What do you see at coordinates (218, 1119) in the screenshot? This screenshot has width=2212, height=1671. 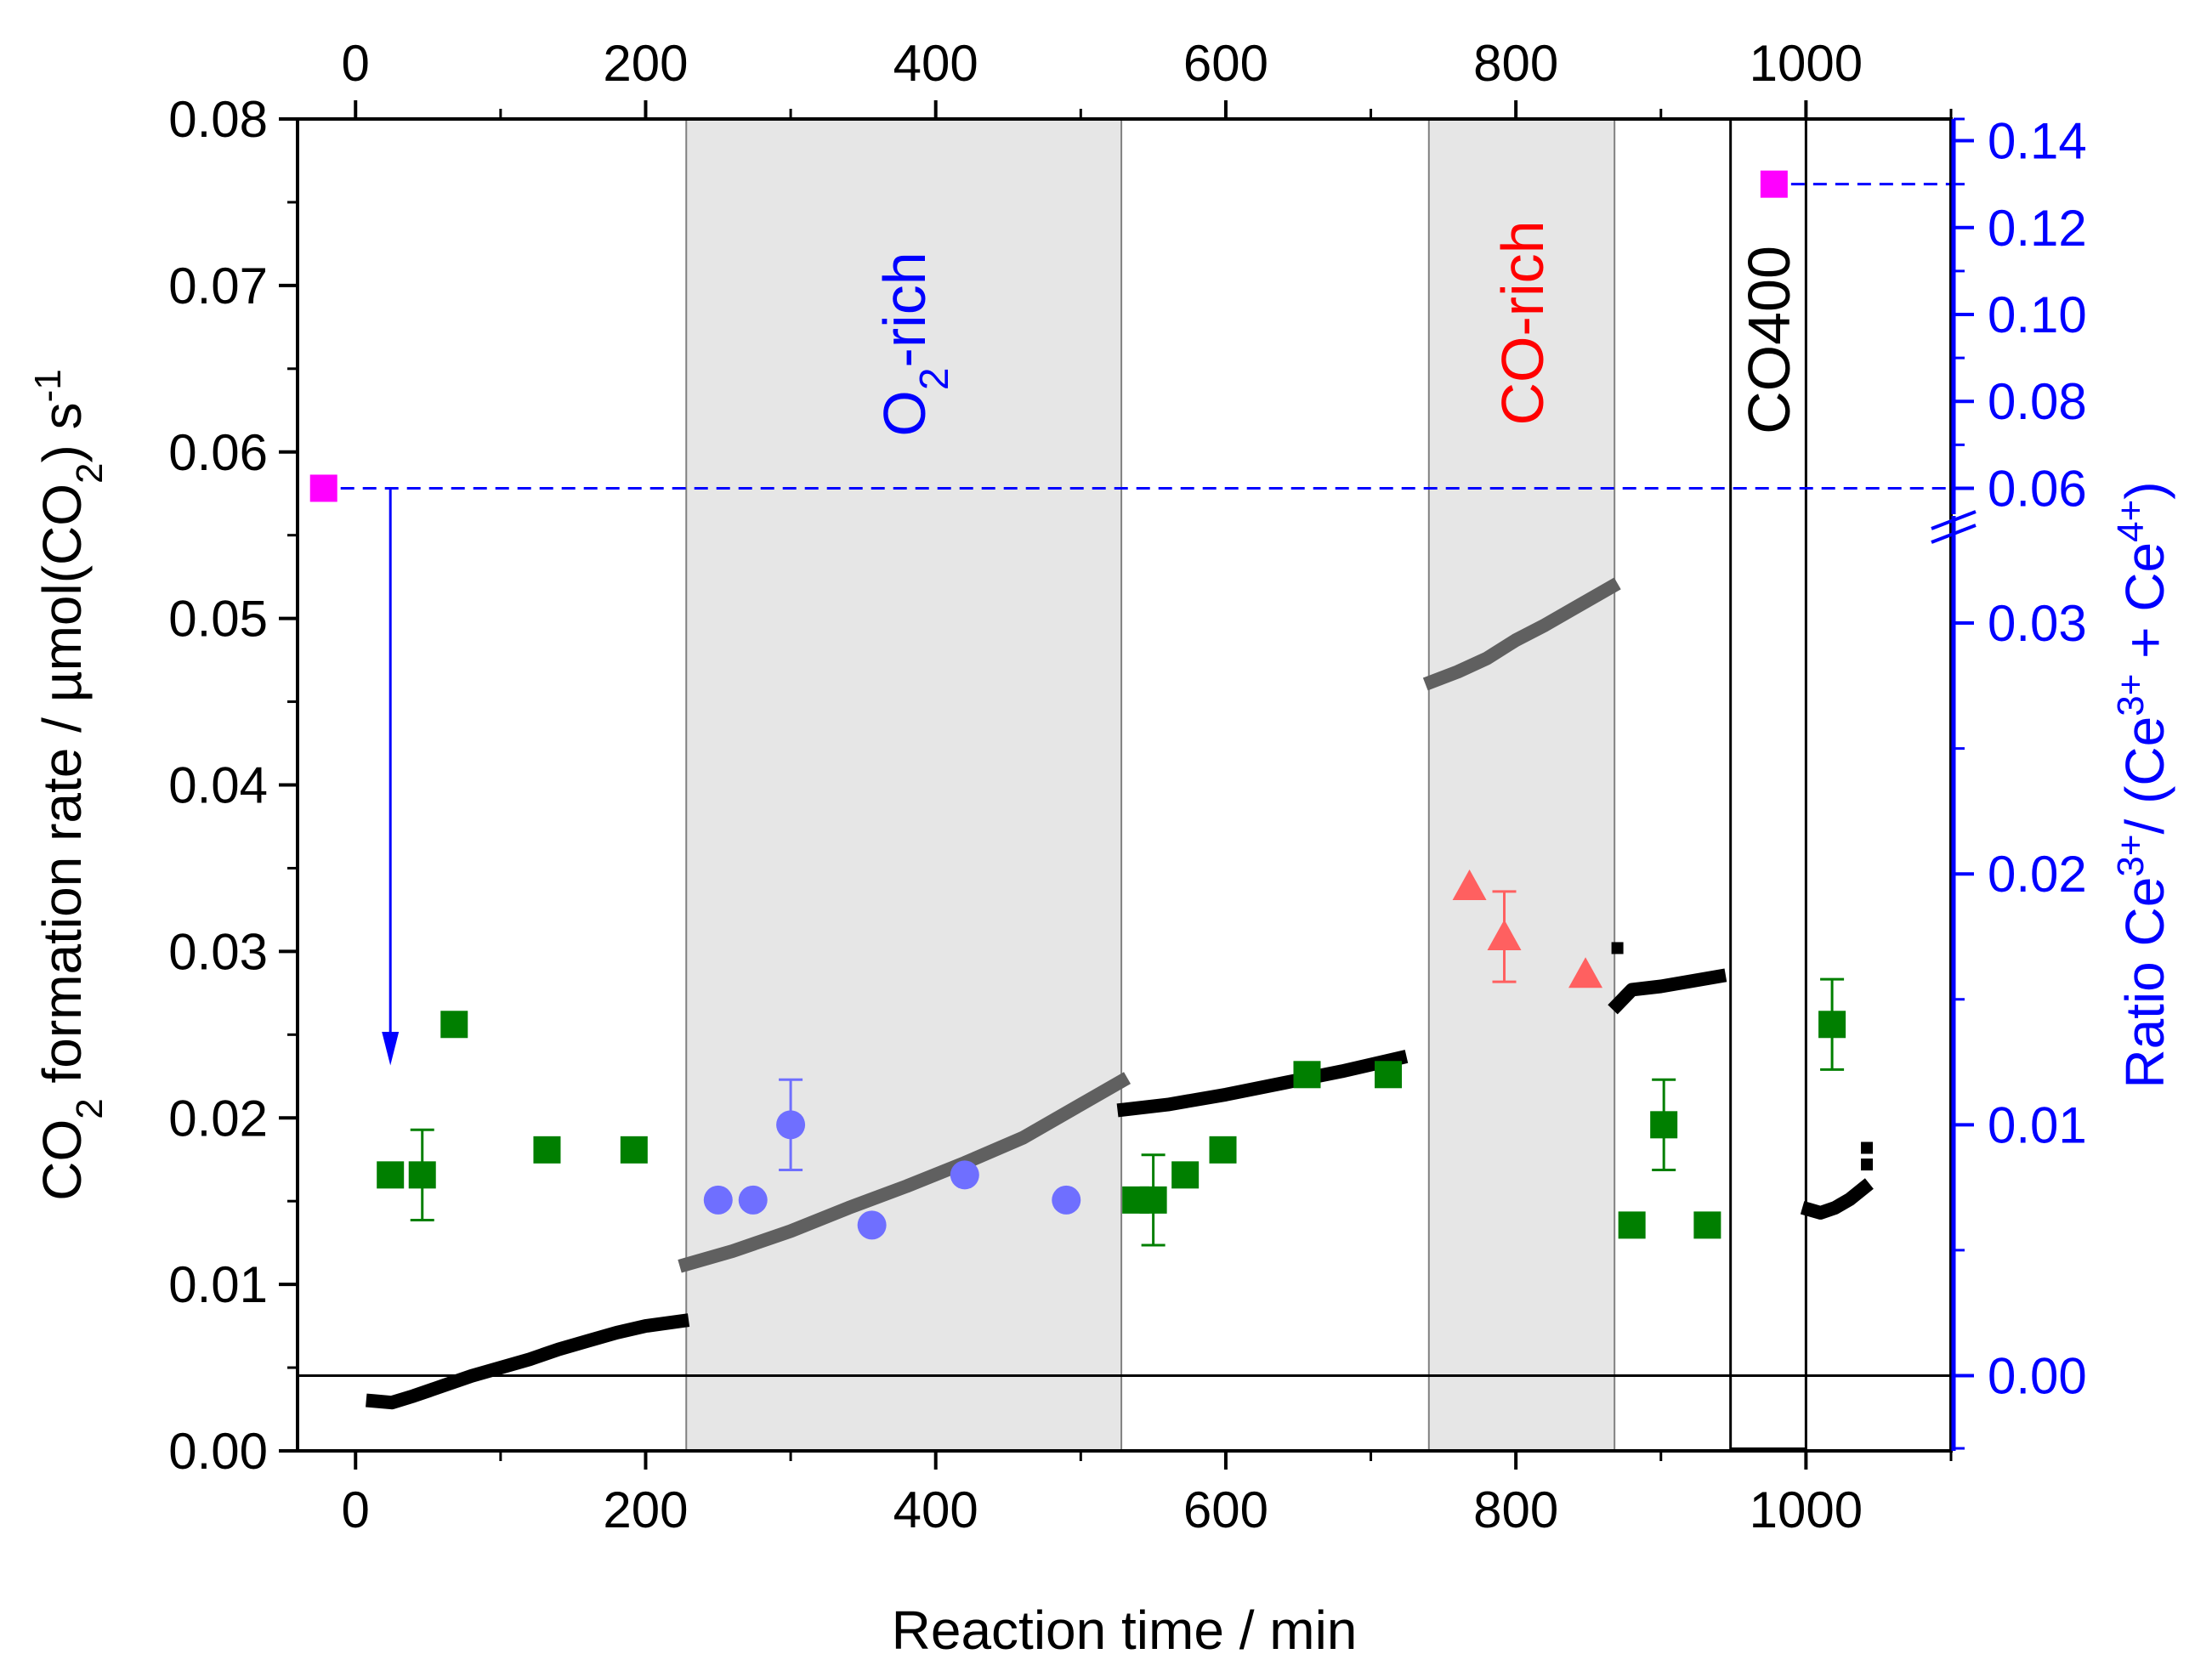 I see `y-left-tick-label: 0.02` at bounding box center [218, 1119].